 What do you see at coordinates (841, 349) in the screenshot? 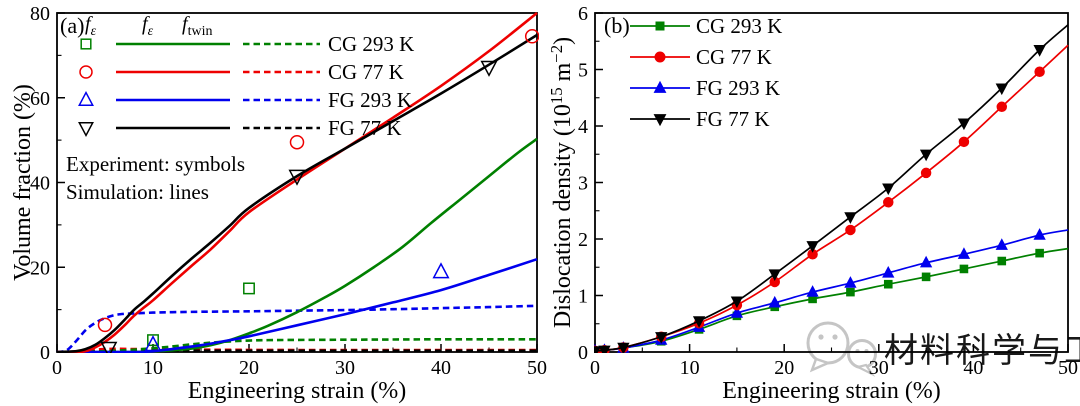
I see `wechat-icon` at bounding box center [841, 349].